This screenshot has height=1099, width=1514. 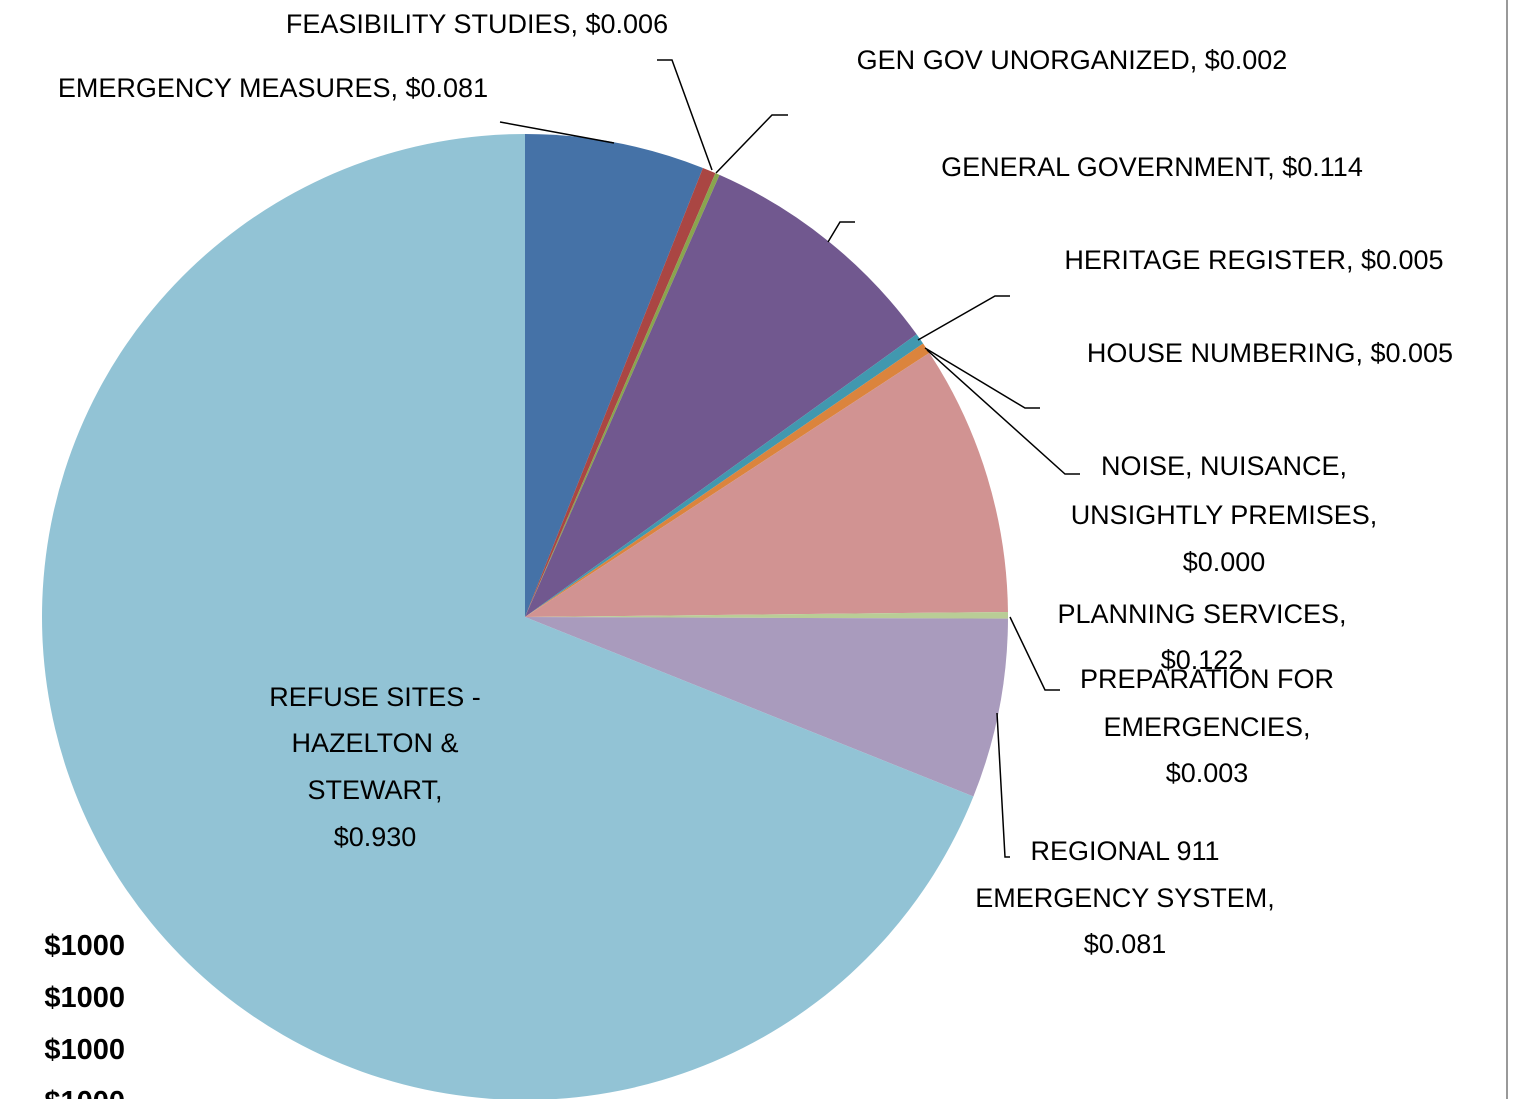 What do you see at coordinates (1208, 898) in the screenshot?
I see `label-part: SYSTEM` at bounding box center [1208, 898].